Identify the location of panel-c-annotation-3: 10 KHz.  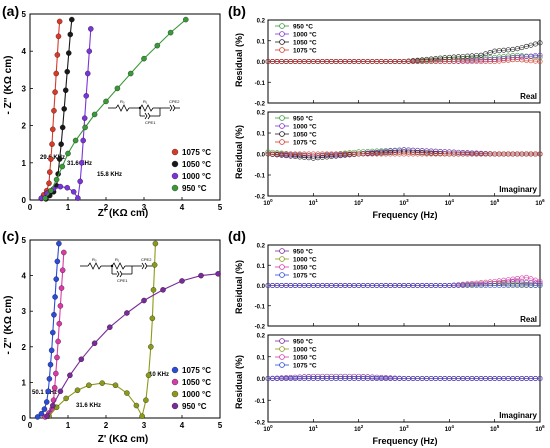
(159, 375).